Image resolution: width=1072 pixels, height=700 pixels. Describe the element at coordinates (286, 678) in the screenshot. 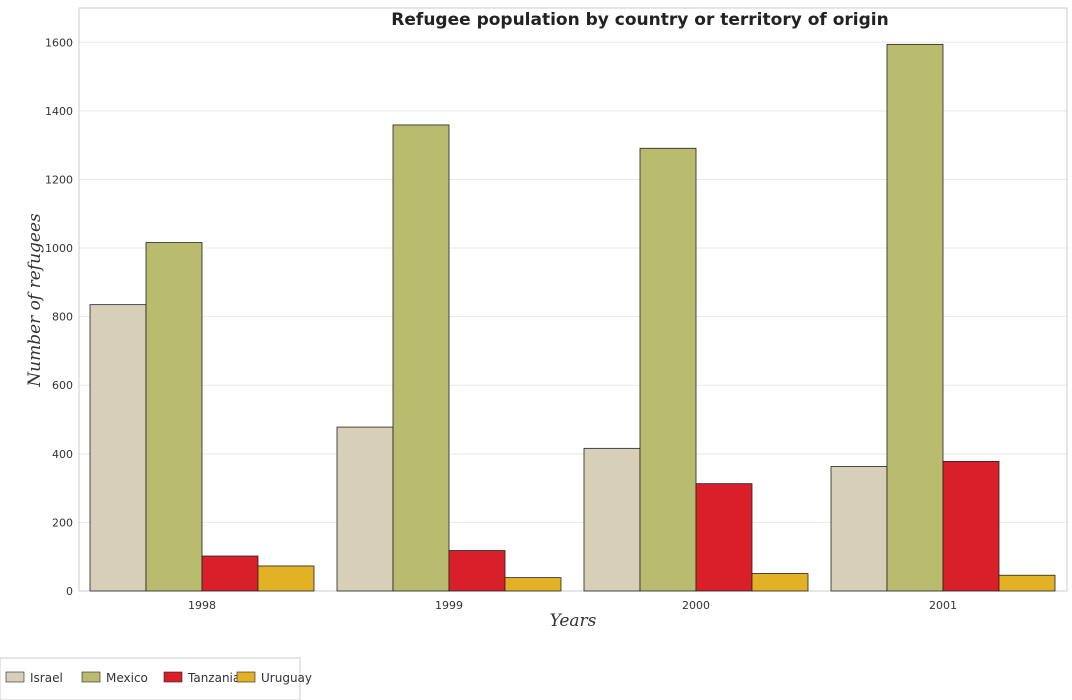

I see `legend-label-uruguay: Uruguay` at that location.